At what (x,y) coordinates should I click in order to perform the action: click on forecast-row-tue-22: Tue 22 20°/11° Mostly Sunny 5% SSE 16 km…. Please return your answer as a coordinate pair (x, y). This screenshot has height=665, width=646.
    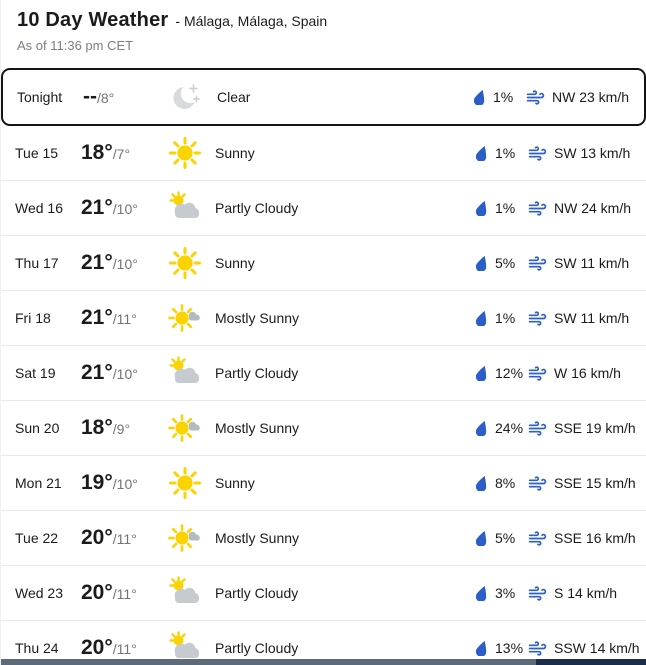
    Looking at the image, I should click on (323, 538).